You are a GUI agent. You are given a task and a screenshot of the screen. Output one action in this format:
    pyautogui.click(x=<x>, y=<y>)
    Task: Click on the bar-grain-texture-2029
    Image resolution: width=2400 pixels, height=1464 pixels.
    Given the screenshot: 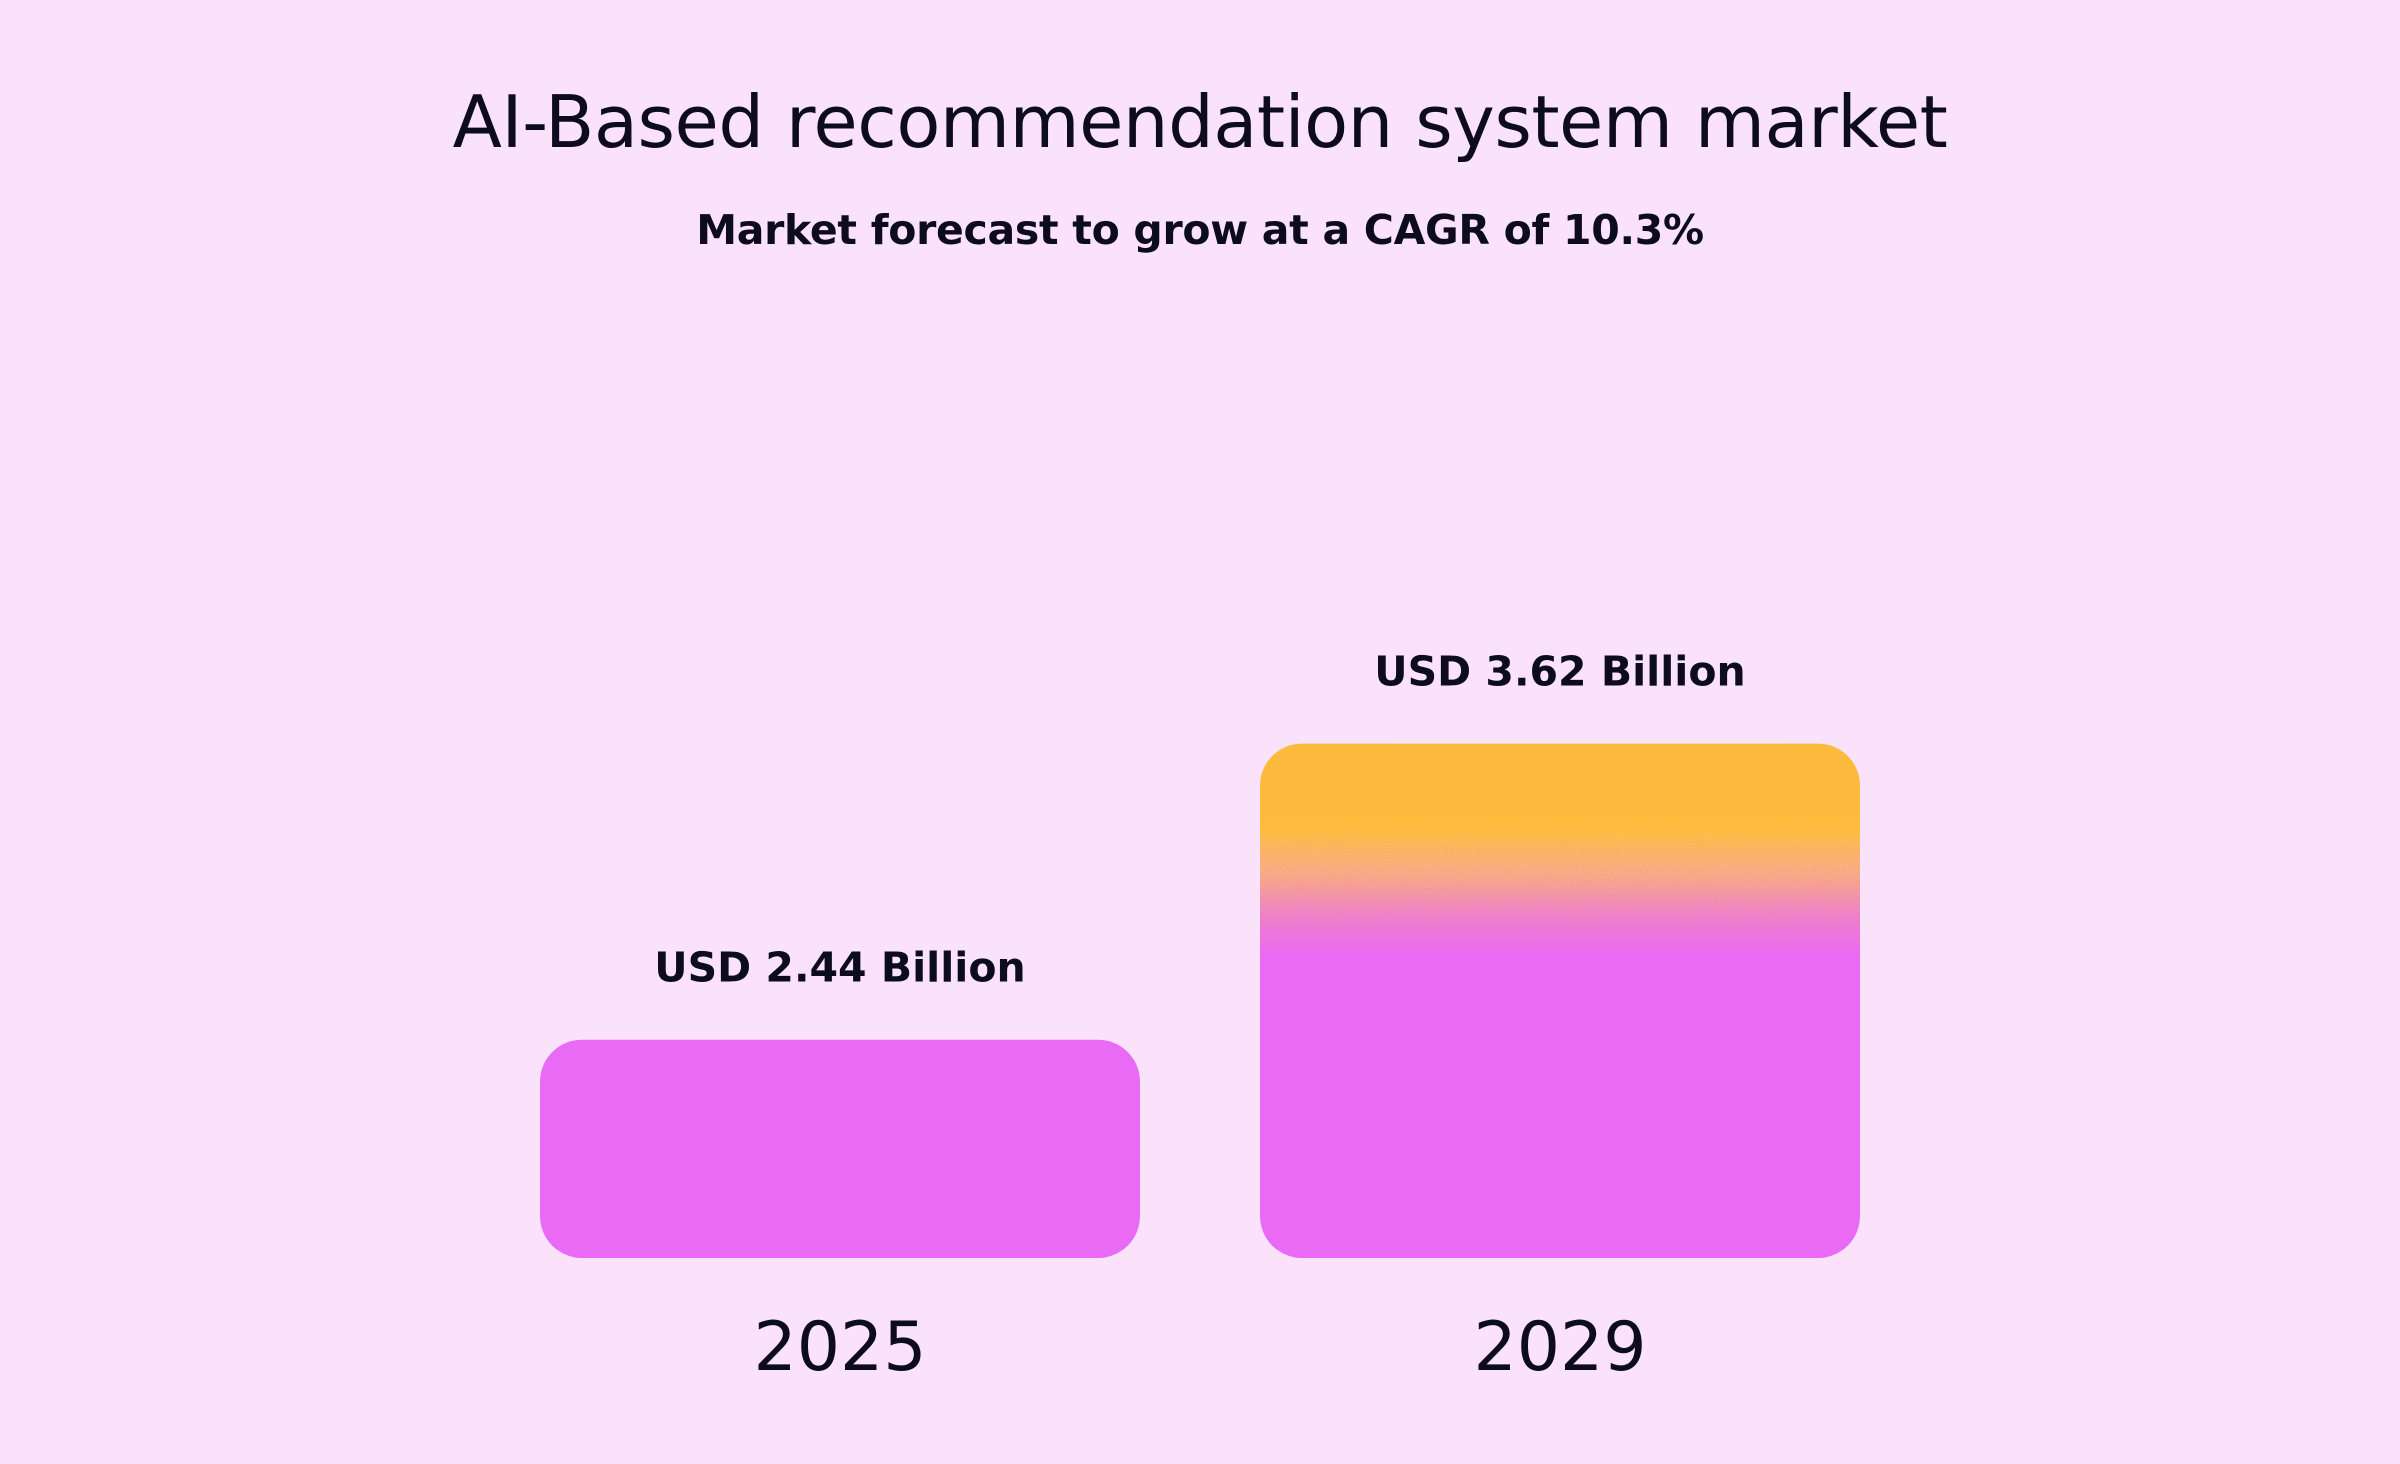 What is the action you would take?
    pyautogui.click(x=1560, y=1000)
    